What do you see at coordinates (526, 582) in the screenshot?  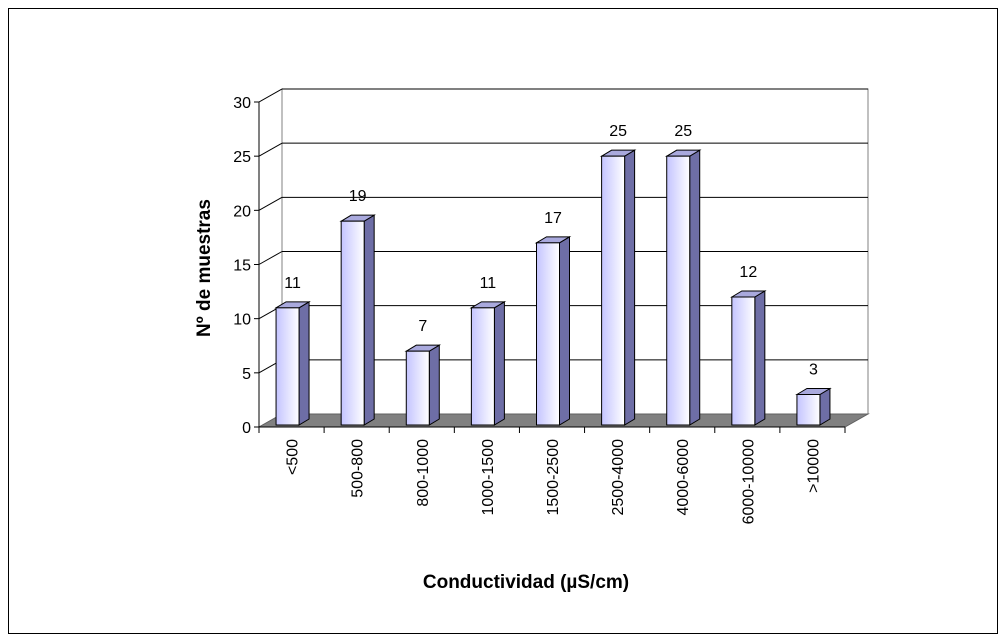 I see `x-axis-title: Conductividad (µS/cm)` at bounding box center [526, 582].